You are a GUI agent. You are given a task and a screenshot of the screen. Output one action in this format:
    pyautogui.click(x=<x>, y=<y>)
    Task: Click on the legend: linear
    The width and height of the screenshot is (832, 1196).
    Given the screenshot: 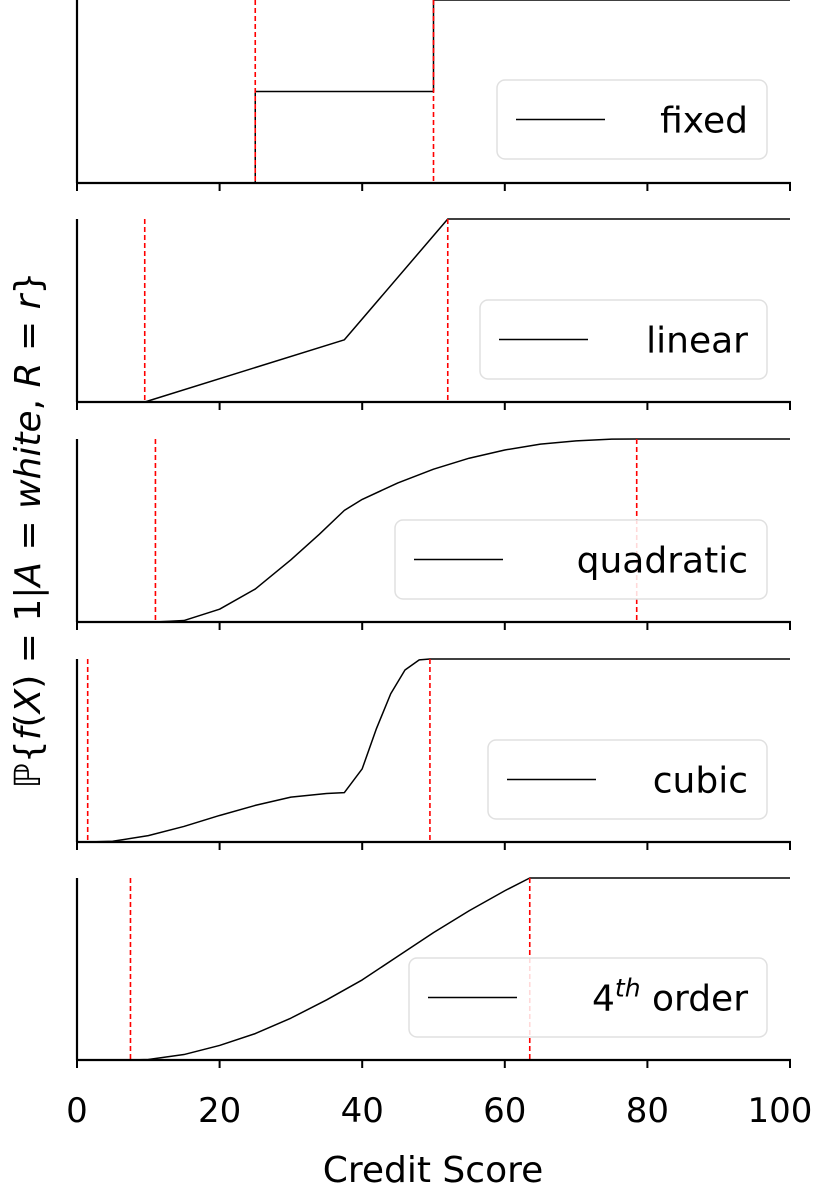 What is the action you would take?
    pyautogui.click(x=623, y=339)
    